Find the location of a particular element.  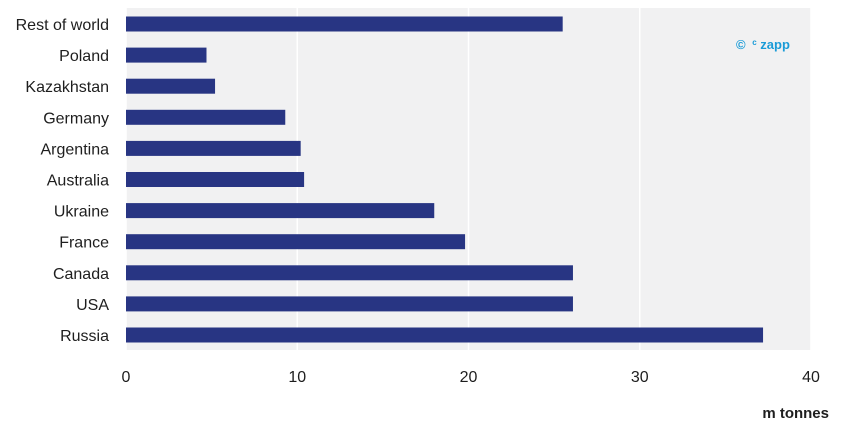

category-label: Germany is located at coordinates (76, 118).